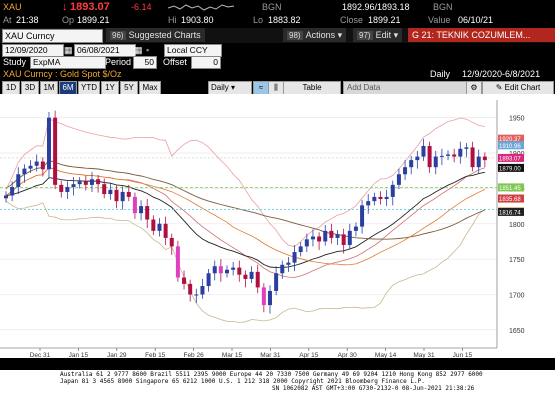  I want to click on chart-subtitle: XAU Curncy : Gold Spot $/Oz, so click(62, 74).